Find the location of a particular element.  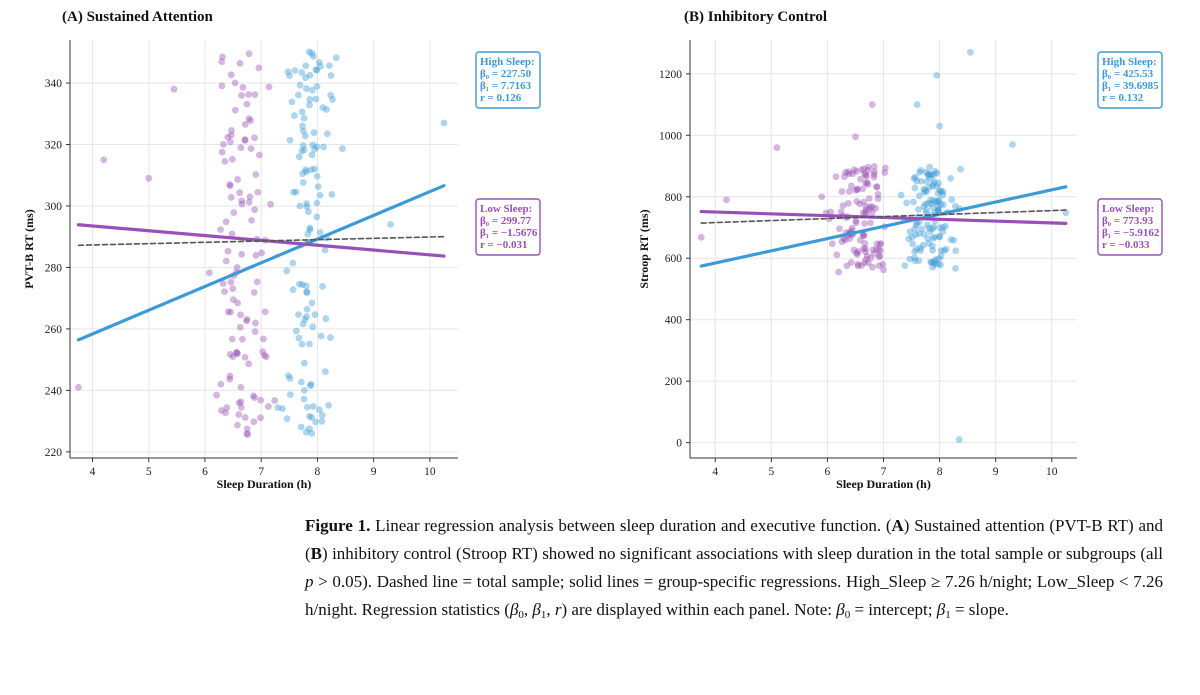

caption-text: = intercept; is located at coordinates (893, 609).